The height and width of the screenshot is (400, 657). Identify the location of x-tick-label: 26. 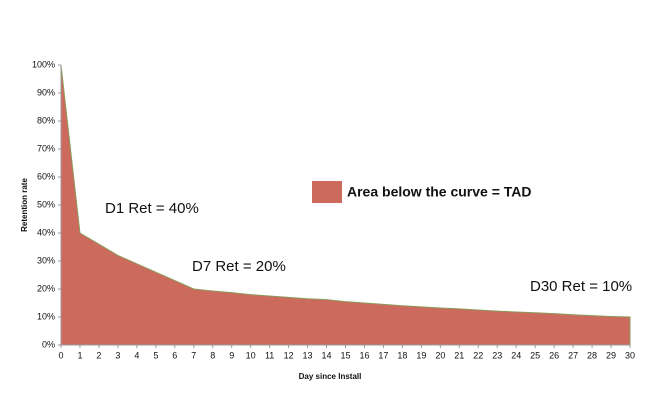
(554, 355).